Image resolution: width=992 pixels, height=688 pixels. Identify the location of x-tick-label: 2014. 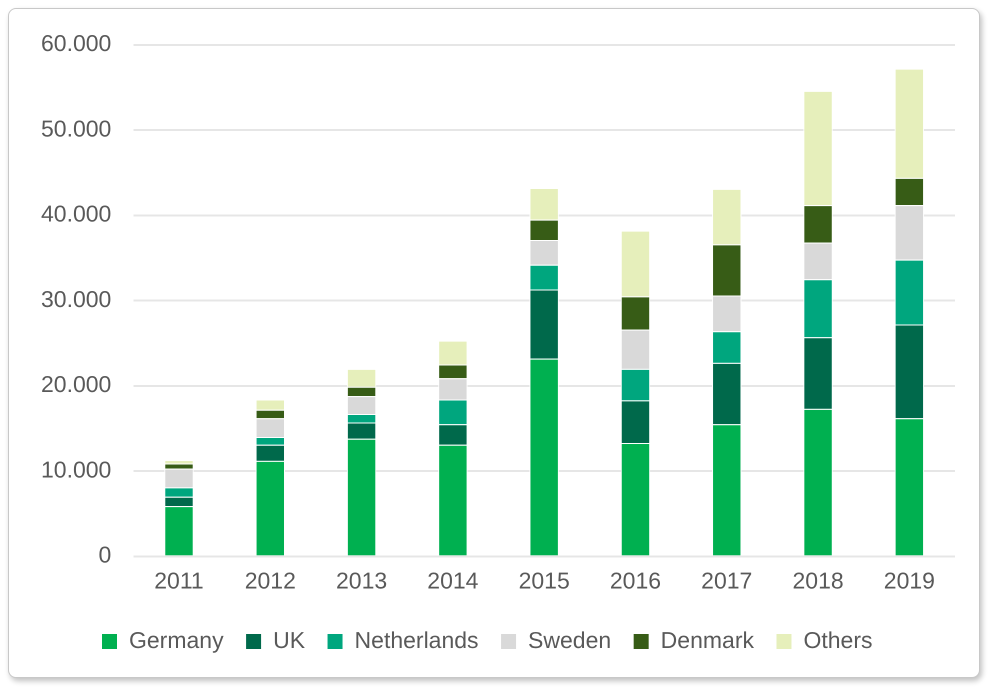
(453, 581).